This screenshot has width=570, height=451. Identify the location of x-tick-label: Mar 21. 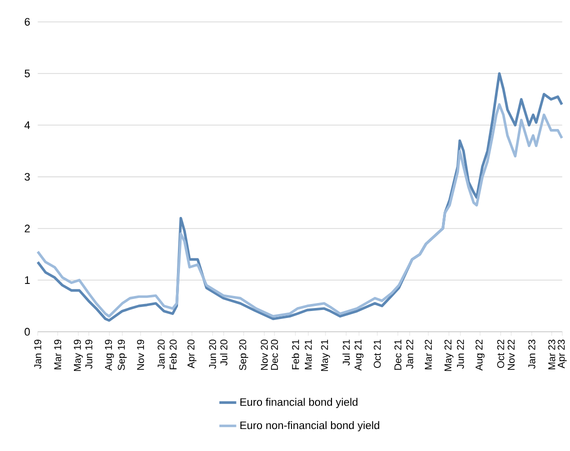
(308, 355).